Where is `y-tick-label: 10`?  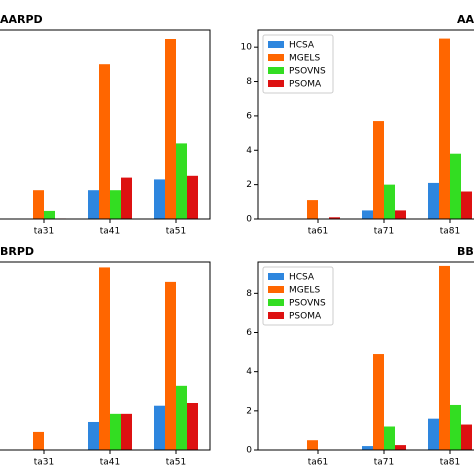 y-tick-label: 10 is located at coordinates (247, 48).